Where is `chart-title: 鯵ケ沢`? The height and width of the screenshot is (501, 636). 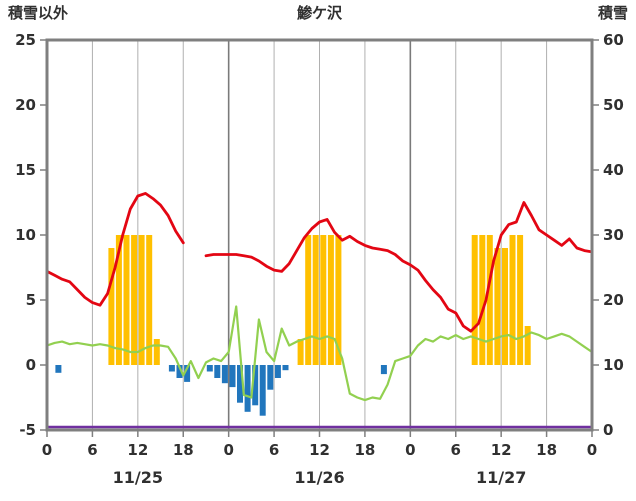 chart-title: 鯵ケ沢 is located at coordinates (319, 13).